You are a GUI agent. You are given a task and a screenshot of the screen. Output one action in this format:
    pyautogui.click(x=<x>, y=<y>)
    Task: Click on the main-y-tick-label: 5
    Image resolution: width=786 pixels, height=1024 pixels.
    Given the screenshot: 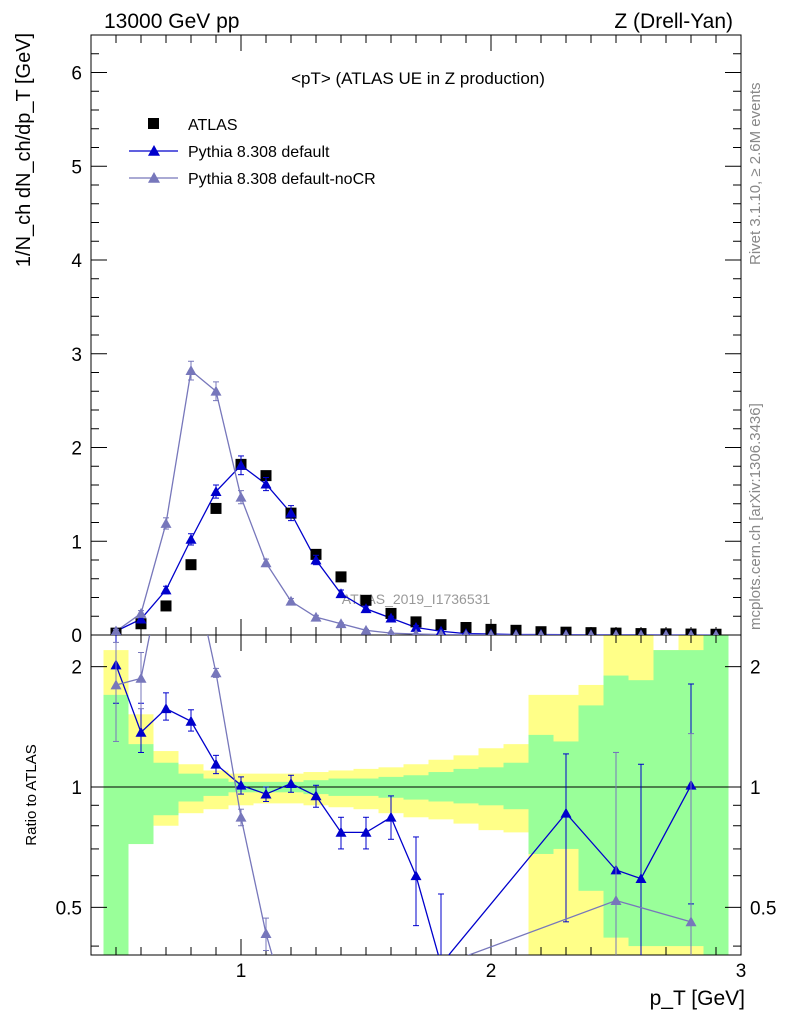 What is the action you would take?
    pyautogui.click(x=76, y=167)
    